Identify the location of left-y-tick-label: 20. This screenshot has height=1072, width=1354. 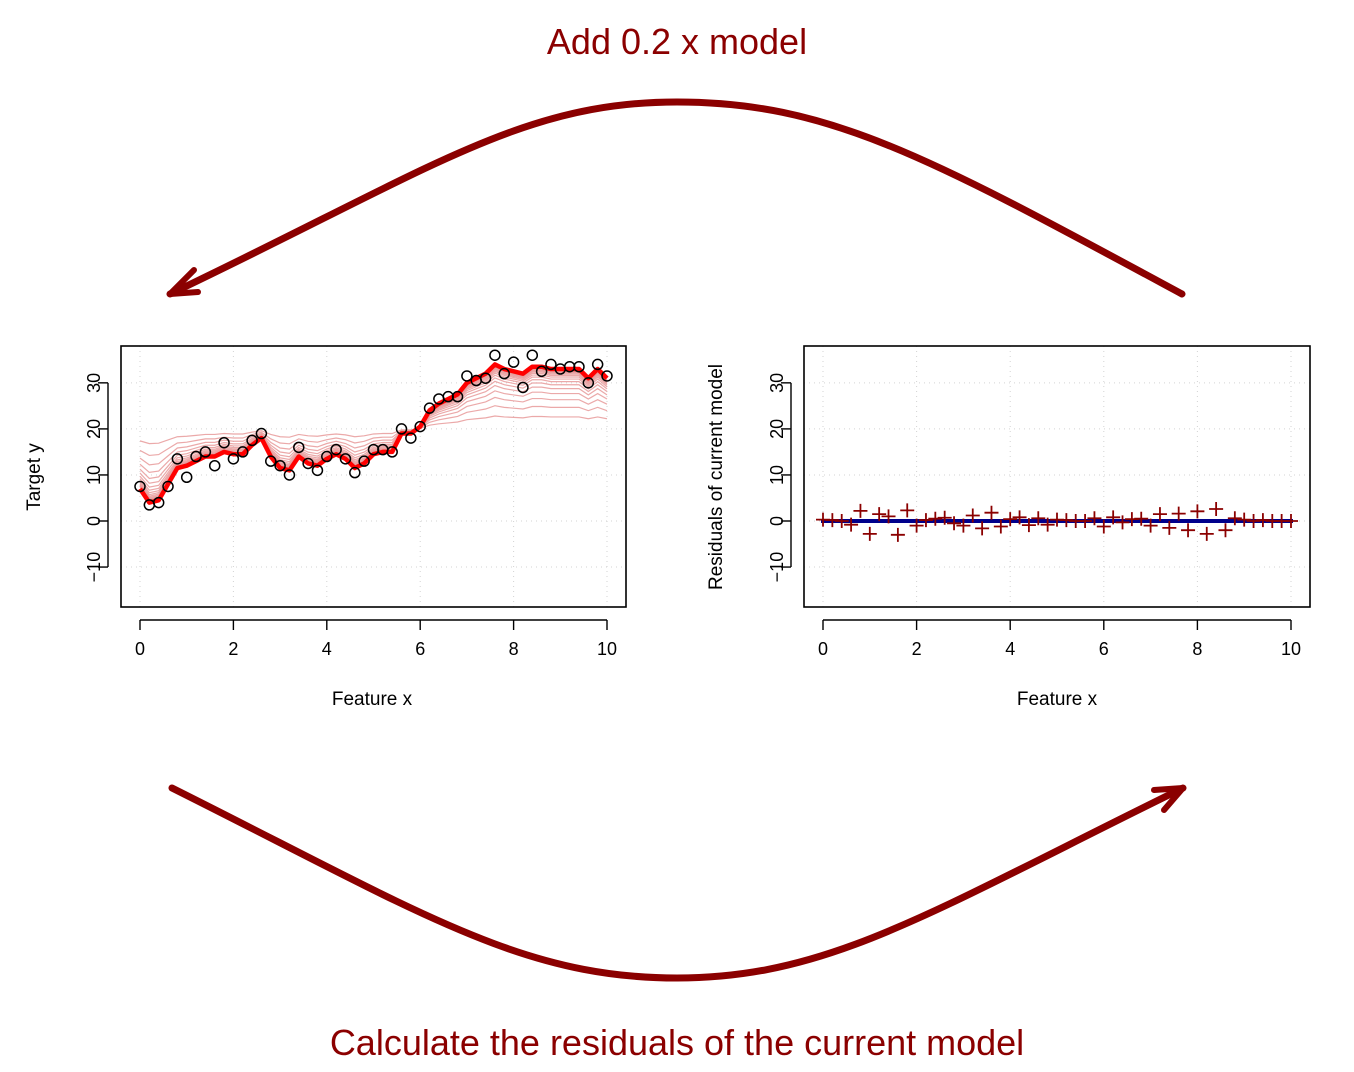
(94, 429).